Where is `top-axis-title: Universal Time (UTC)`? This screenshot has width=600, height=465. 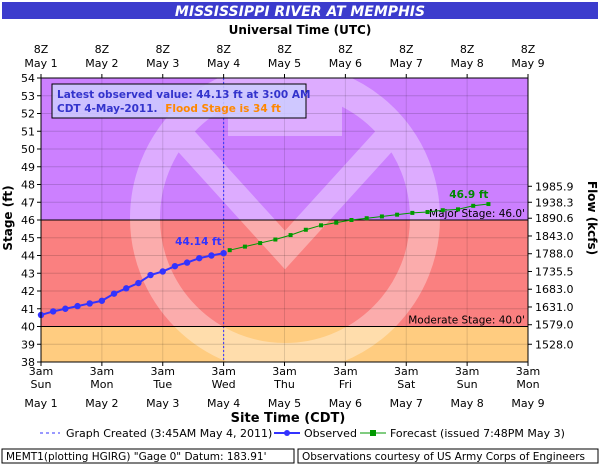 top-axis-title: Universal Time (UTC) is located at coordinates (300, 30).